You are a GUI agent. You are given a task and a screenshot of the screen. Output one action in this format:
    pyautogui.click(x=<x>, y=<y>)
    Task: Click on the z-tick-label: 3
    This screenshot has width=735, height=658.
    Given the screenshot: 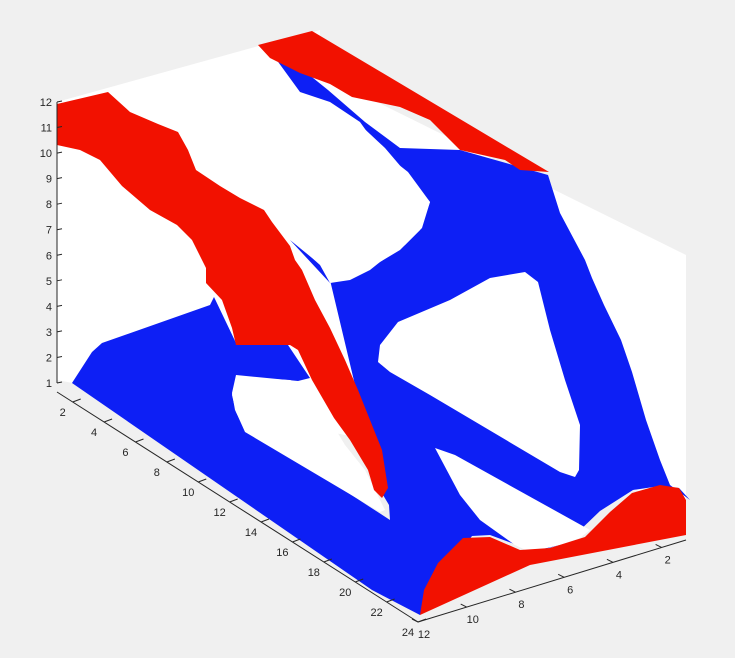 What is the action you would take?
    pyautogui.click(x=49, y=333)
    